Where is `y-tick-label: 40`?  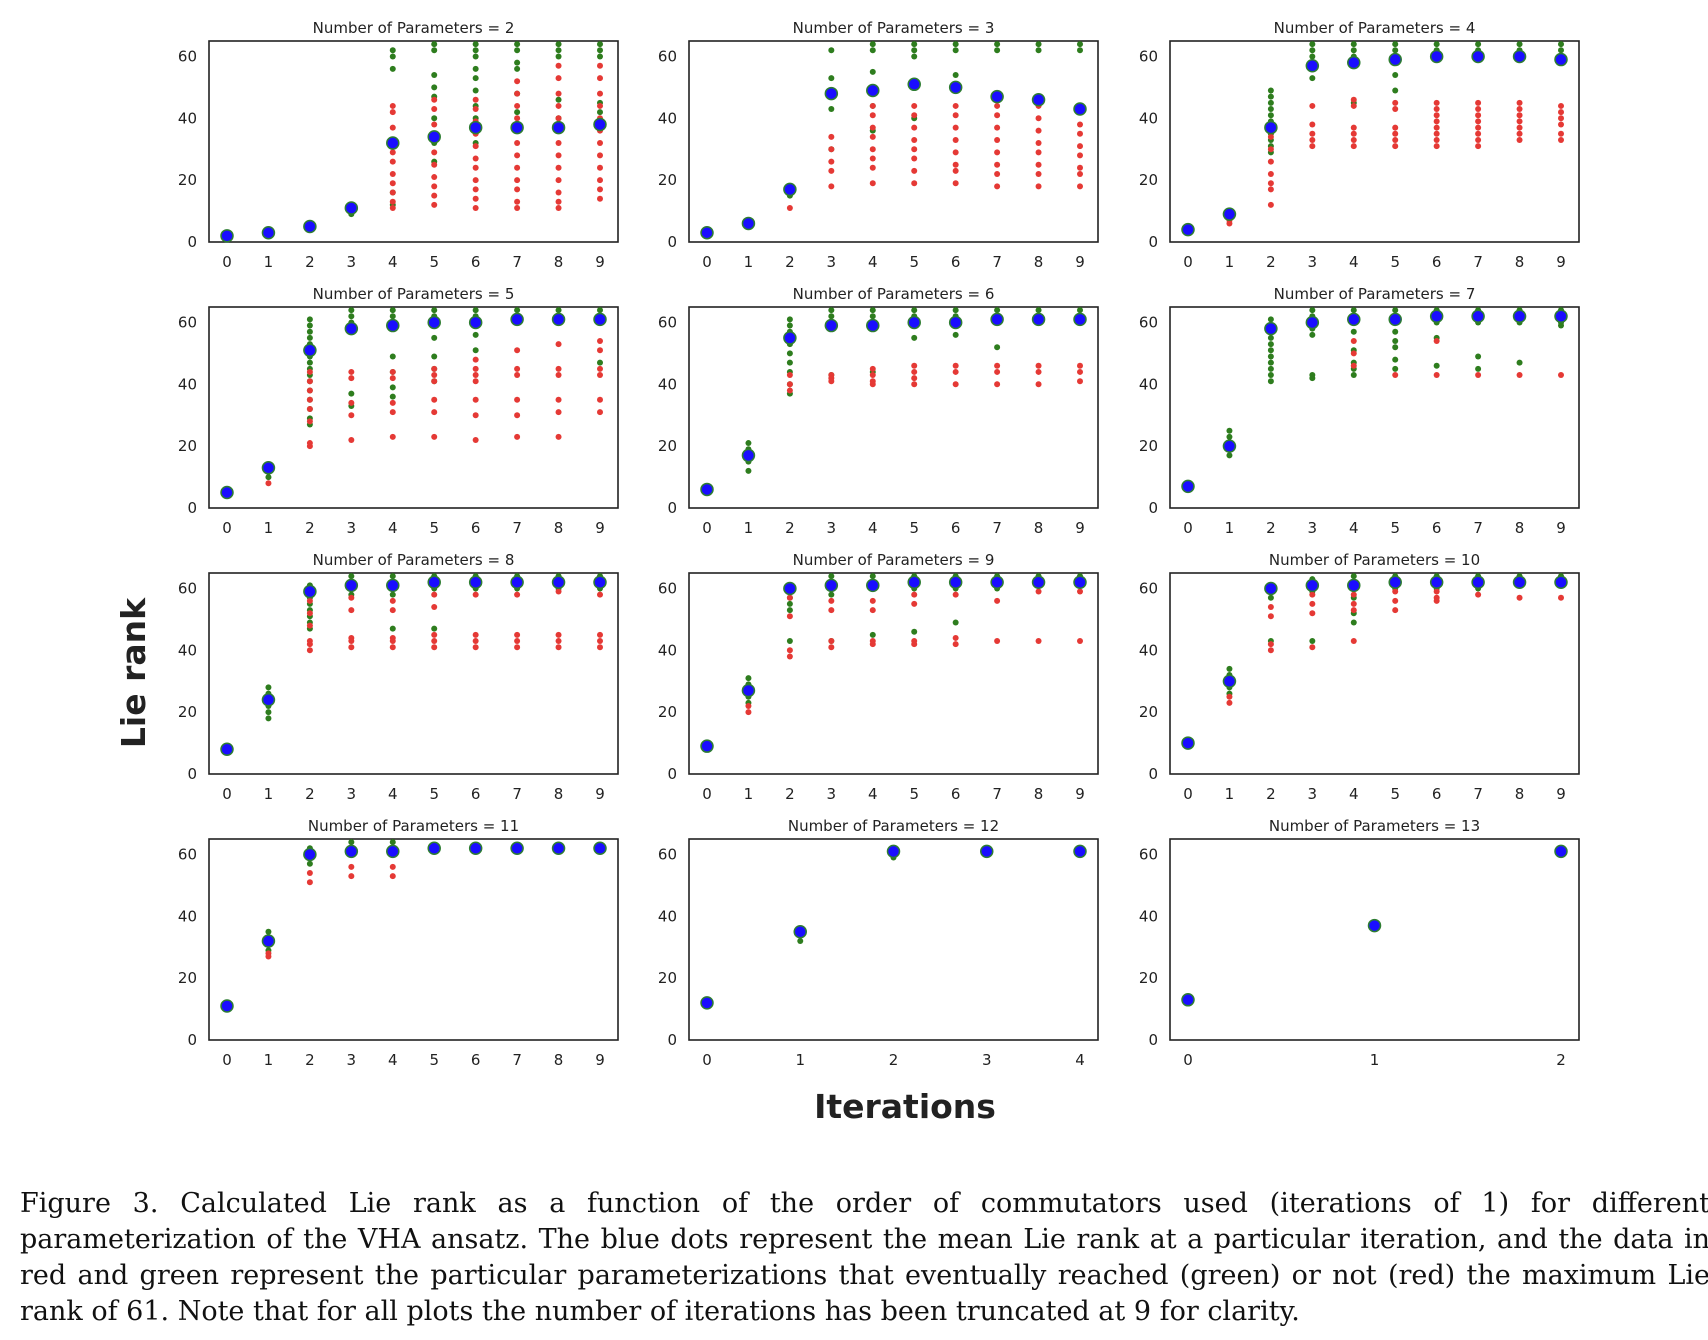 y-tick-label: 40 is located at coordinates (667, 650).